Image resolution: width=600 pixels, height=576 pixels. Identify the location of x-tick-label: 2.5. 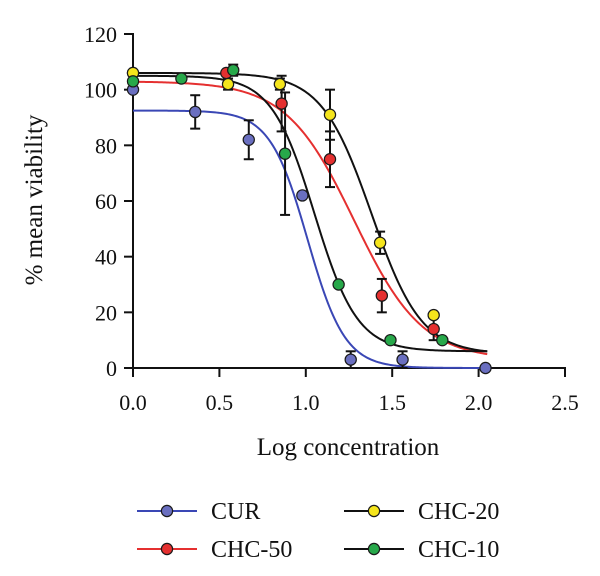
(565, 402).